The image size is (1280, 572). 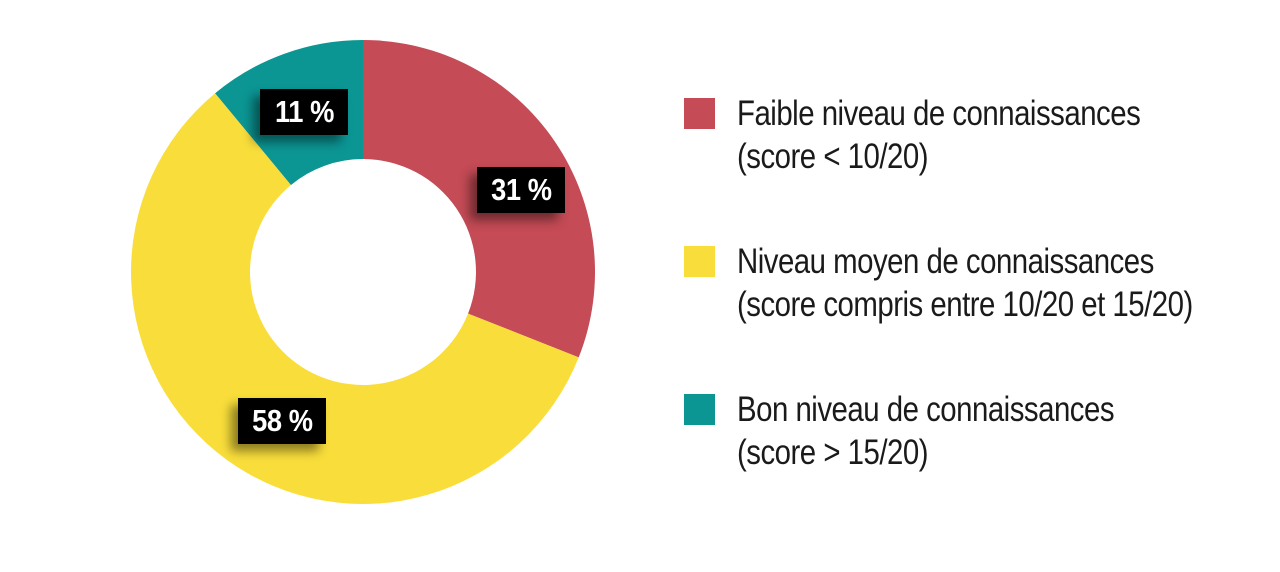 What do you see at coordinates (699, 409) in the screenshot?
I see `legend-swatch-teal` at bounding box center [699, 409].